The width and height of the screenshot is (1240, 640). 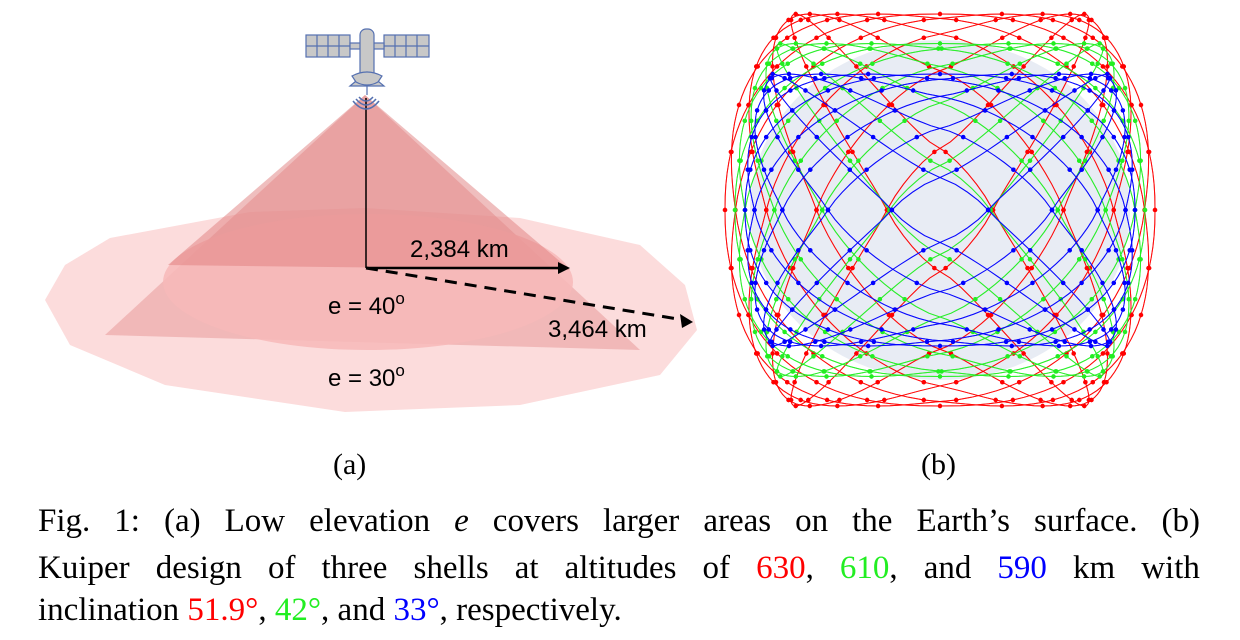 I want to click on inner-elevation-label: e = 40o, so click(x=366, y=304).